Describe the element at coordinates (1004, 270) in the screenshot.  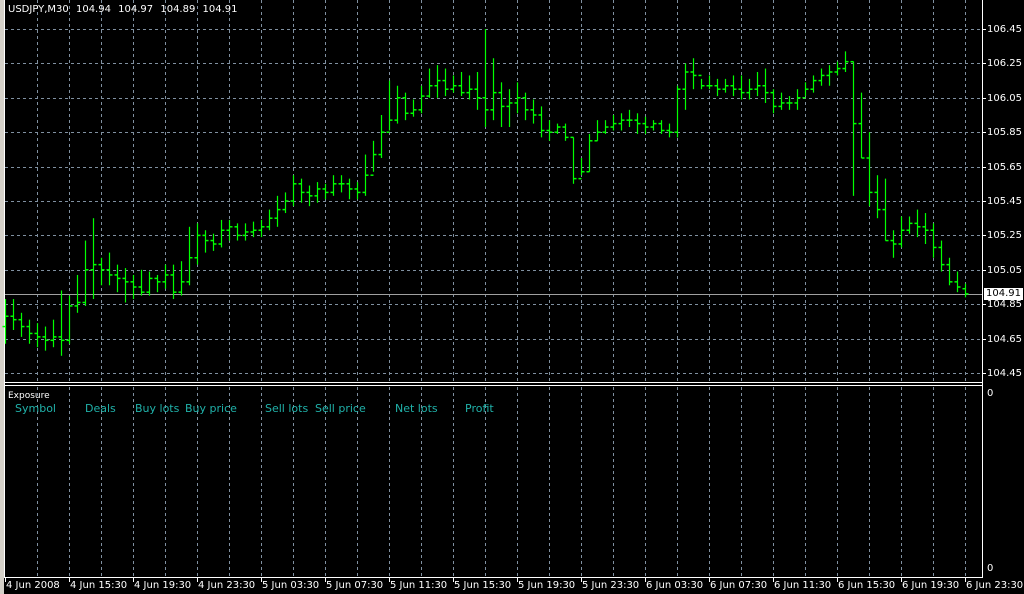
I see `price-label: 105.05` at that location.